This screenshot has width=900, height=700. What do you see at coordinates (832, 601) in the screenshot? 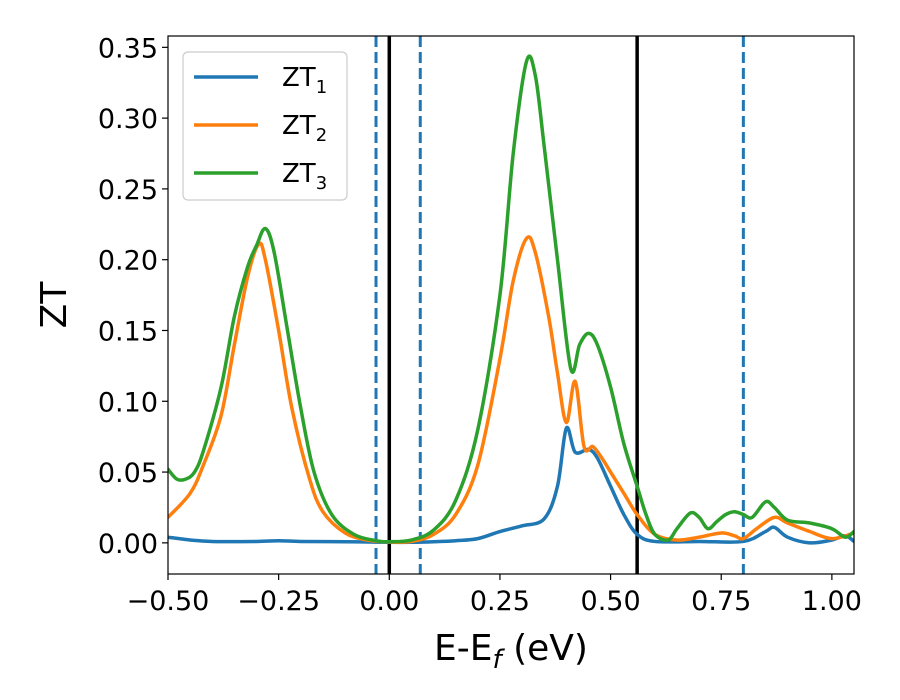
I see `x-tick-label: 1.00` at bounding box center [832, 601].